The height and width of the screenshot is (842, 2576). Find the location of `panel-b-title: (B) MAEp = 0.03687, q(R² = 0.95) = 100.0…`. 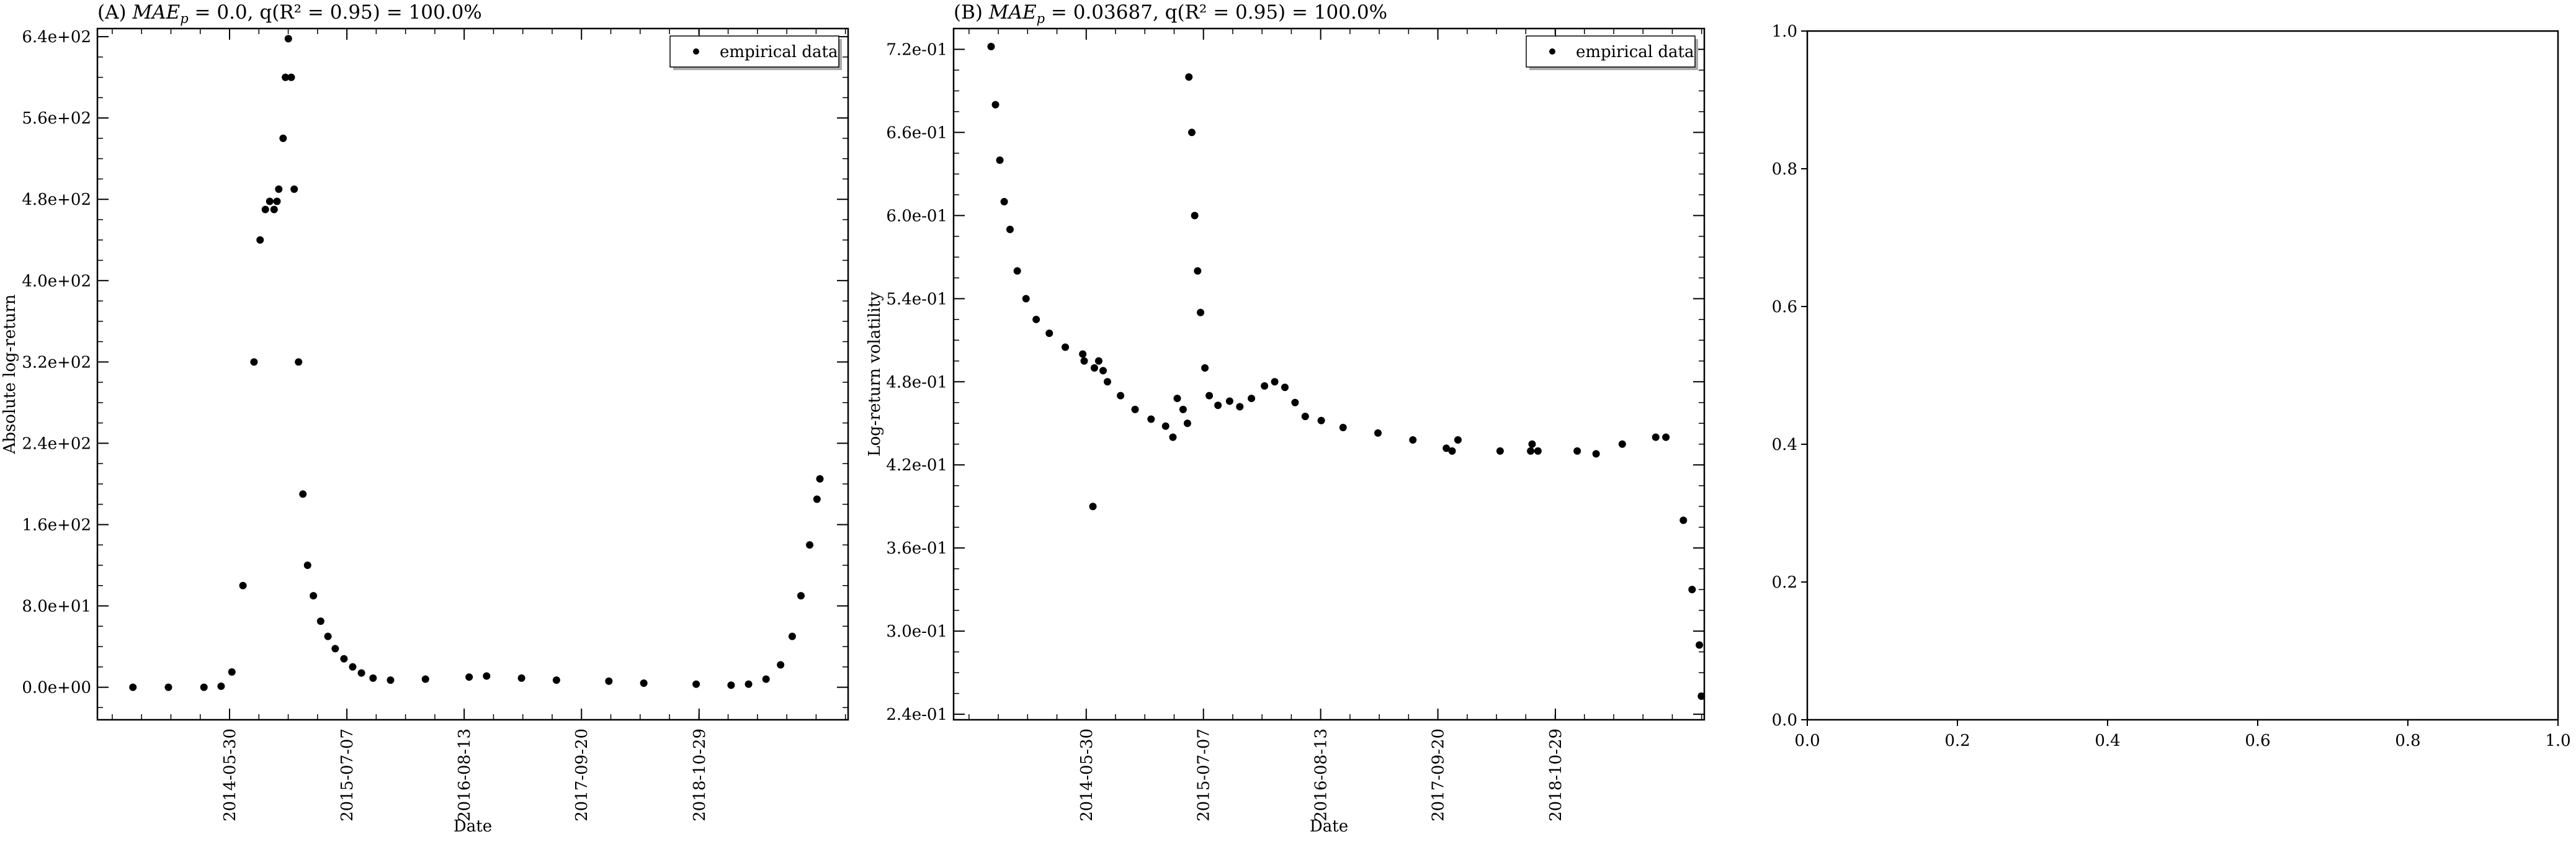

panel-b-title: (B) MAEp = 0.03687, q(R² = 0.95) = 100.0… is located at coordinates (1170, 13).